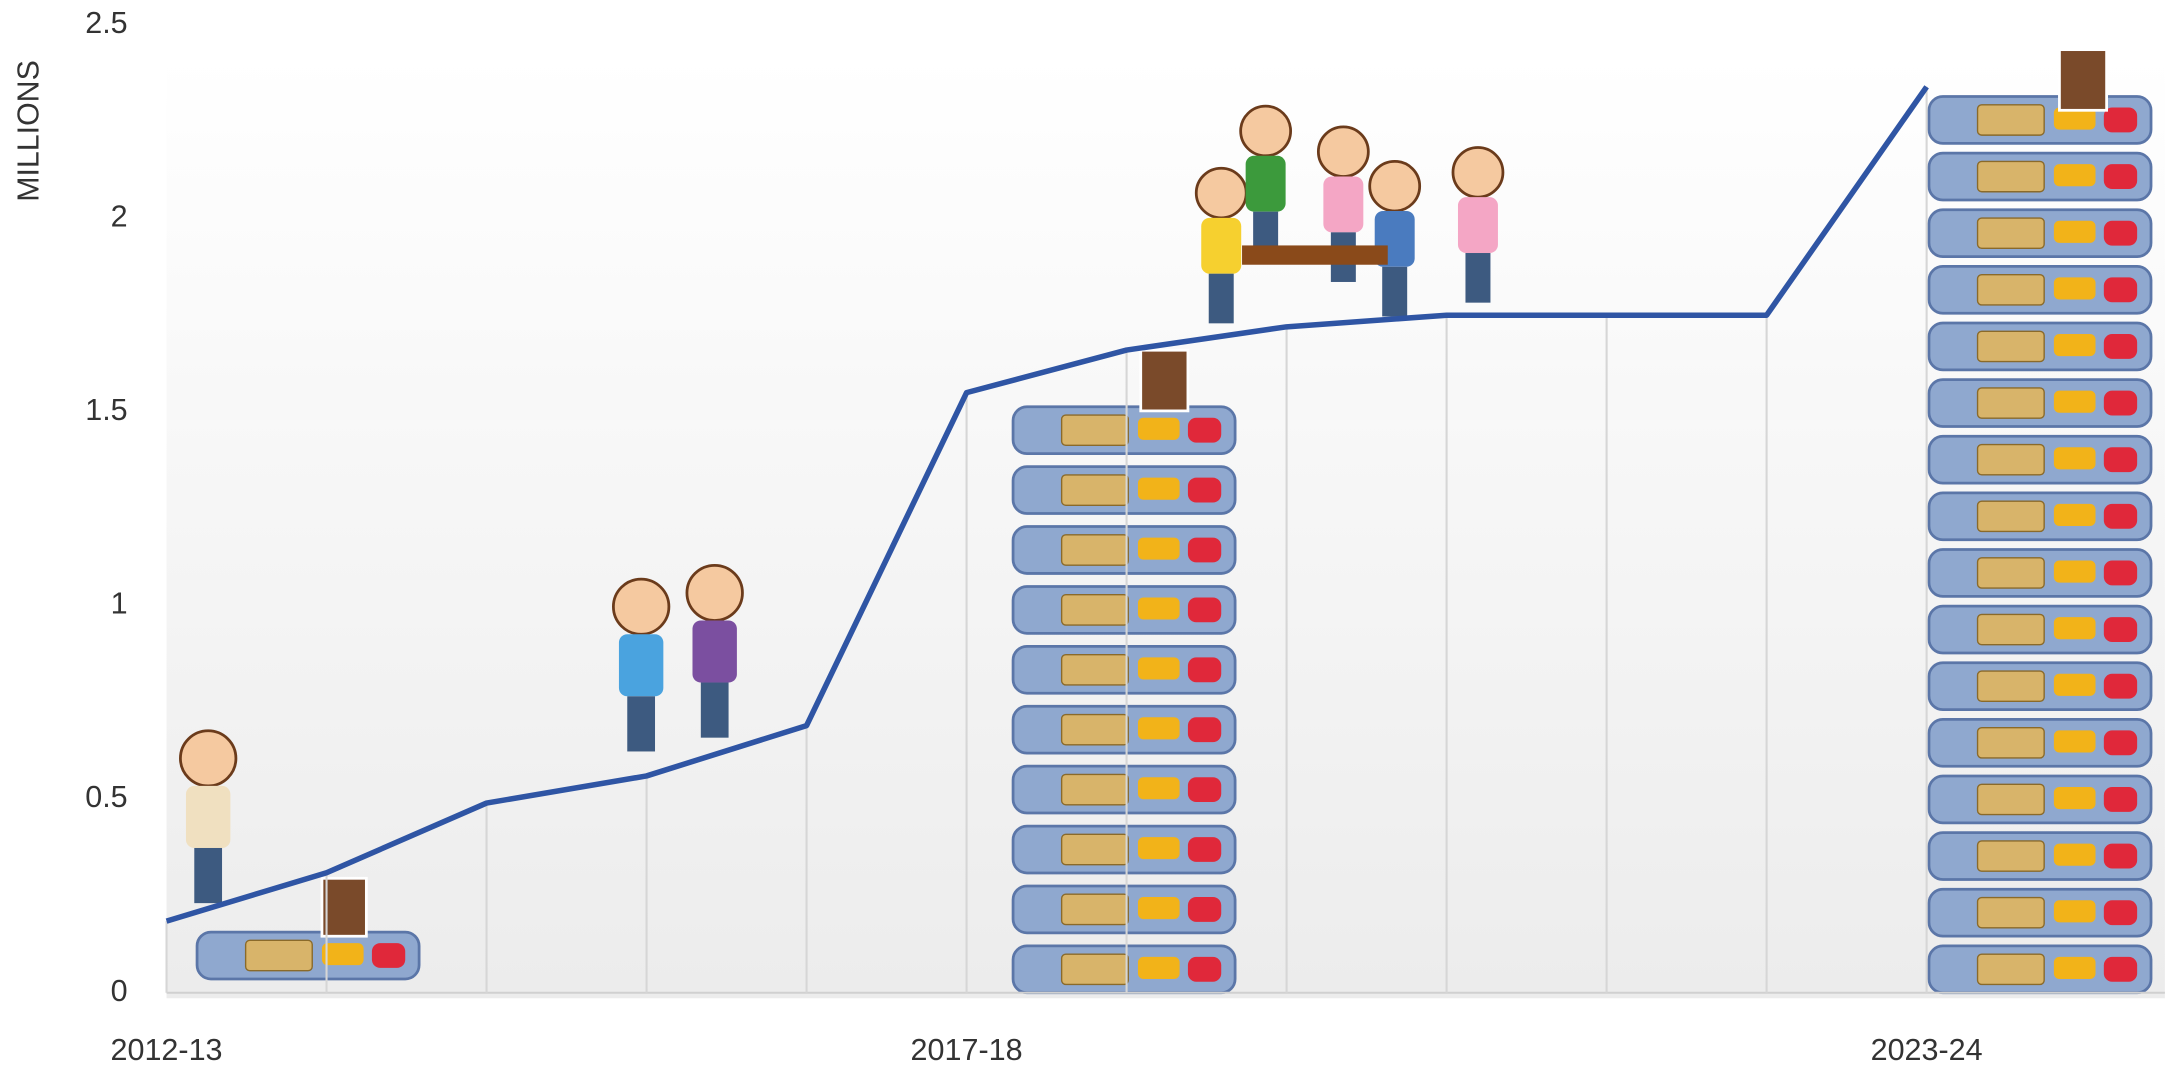 The width and height of the screenshot is (2176, 1081). Describe the element at coordinates (106, 23) in the screenshot. I see `y-tick-label: 2.5` at that location.